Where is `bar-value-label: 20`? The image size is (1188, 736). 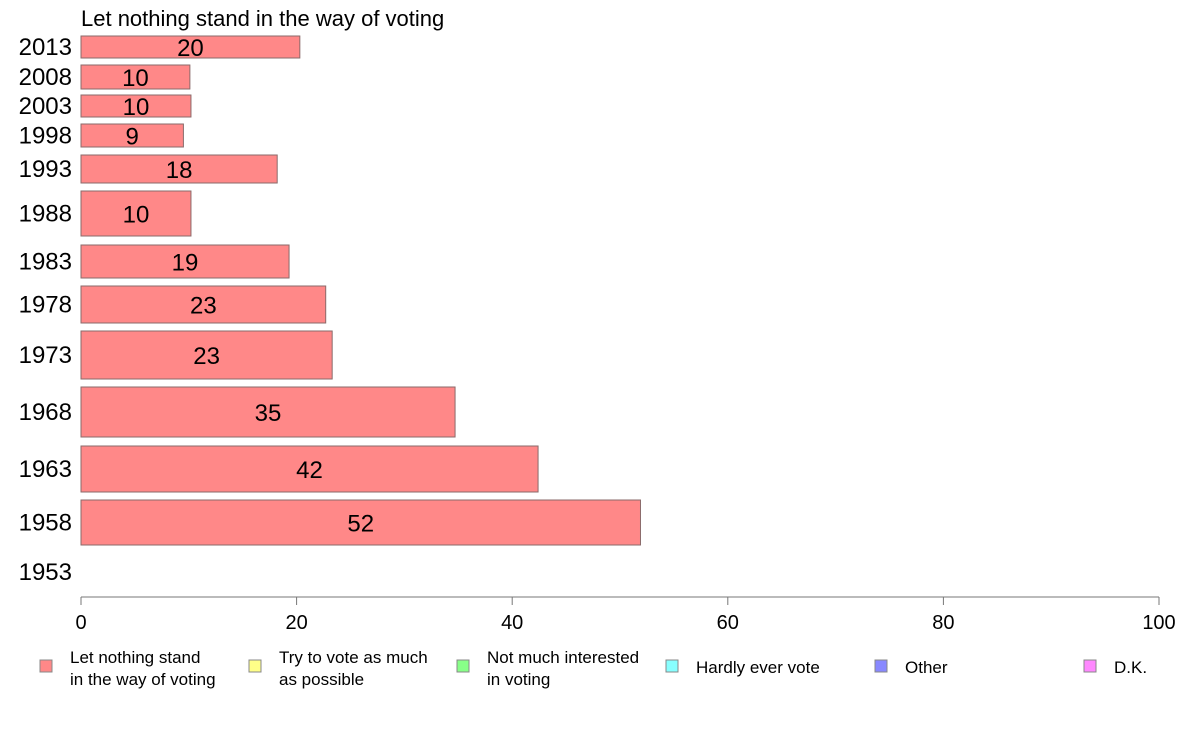
bar-value-label: 20 is located at coordinates (190, 48).